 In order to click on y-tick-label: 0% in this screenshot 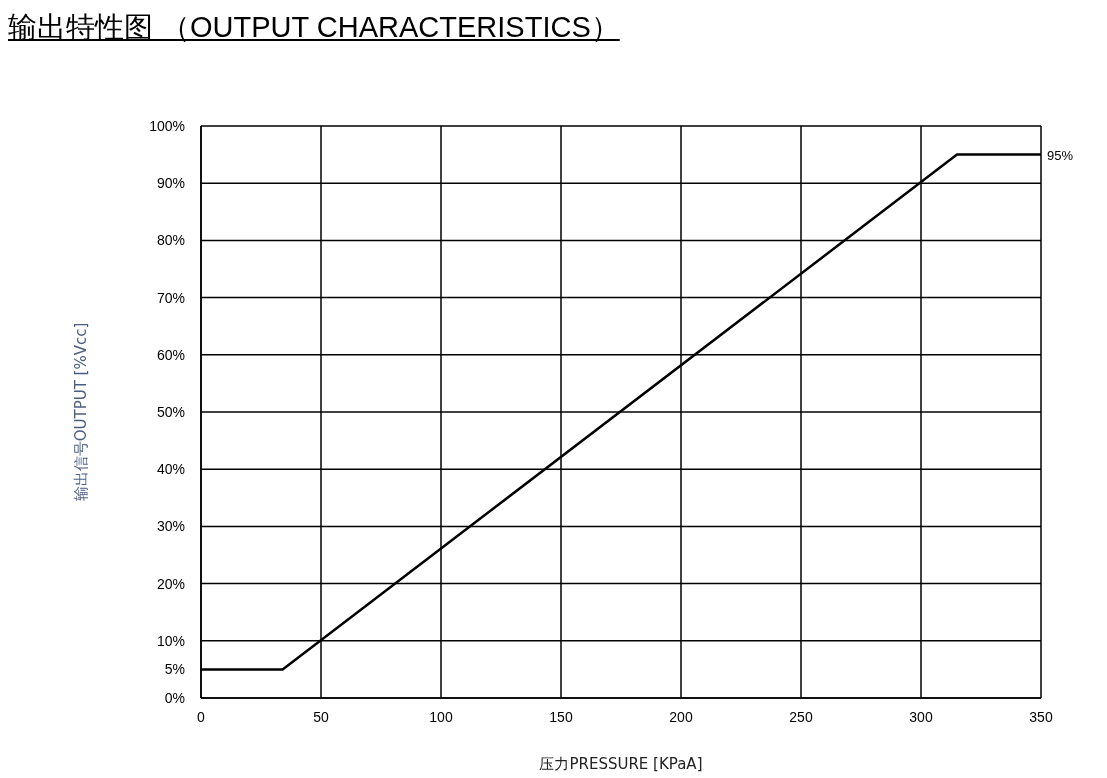, I will do `click(174, 697)`.